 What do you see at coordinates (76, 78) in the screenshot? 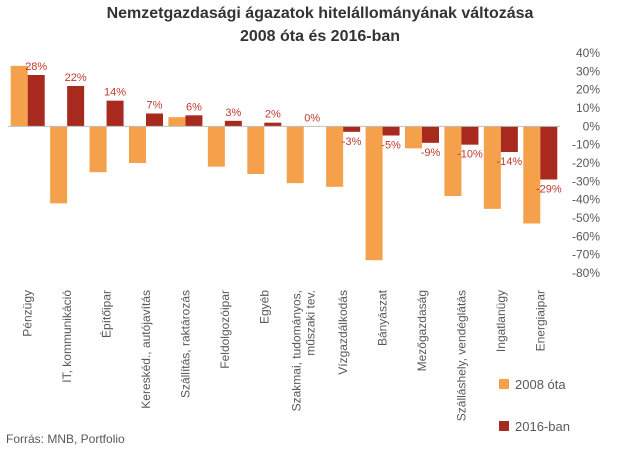
I see `data-label: 22%` at bounding box center [76, 78].